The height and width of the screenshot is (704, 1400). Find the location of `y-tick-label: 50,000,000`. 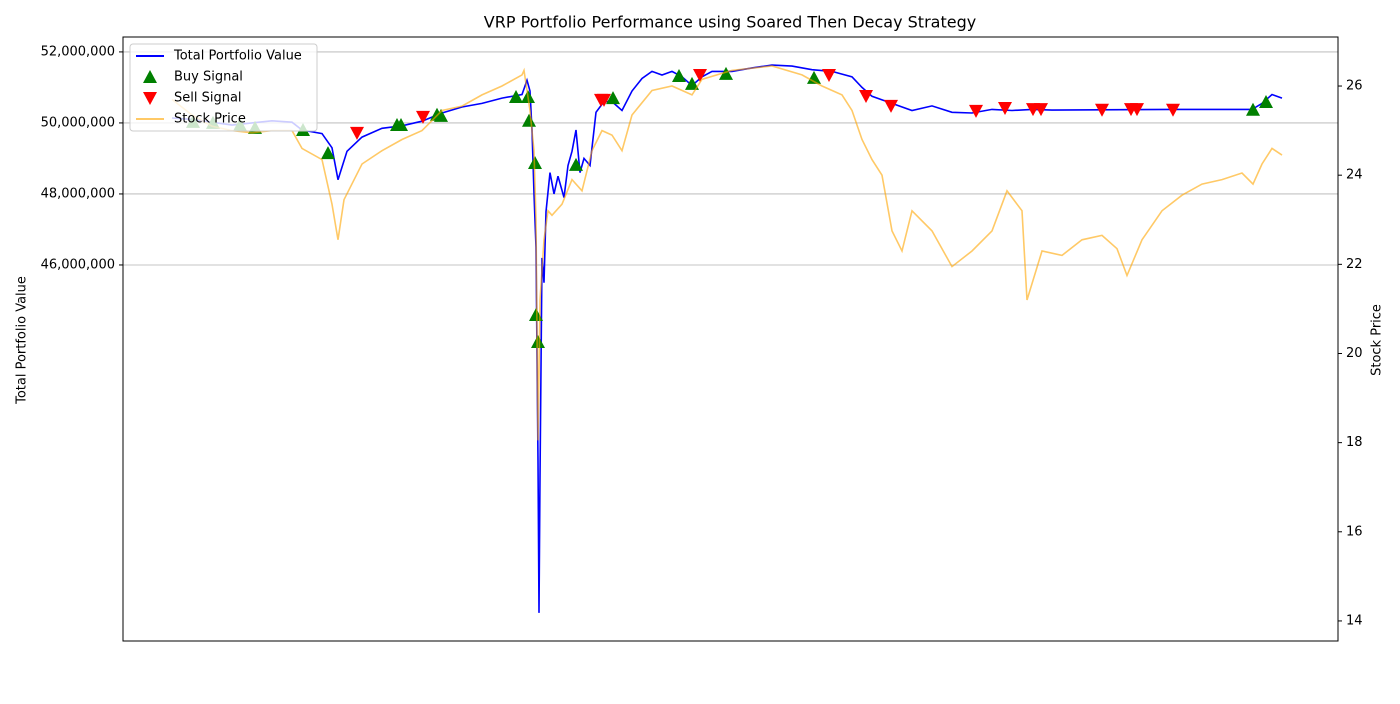

y-tick-label: 50,000,000 is located at coordinates (78, 122).